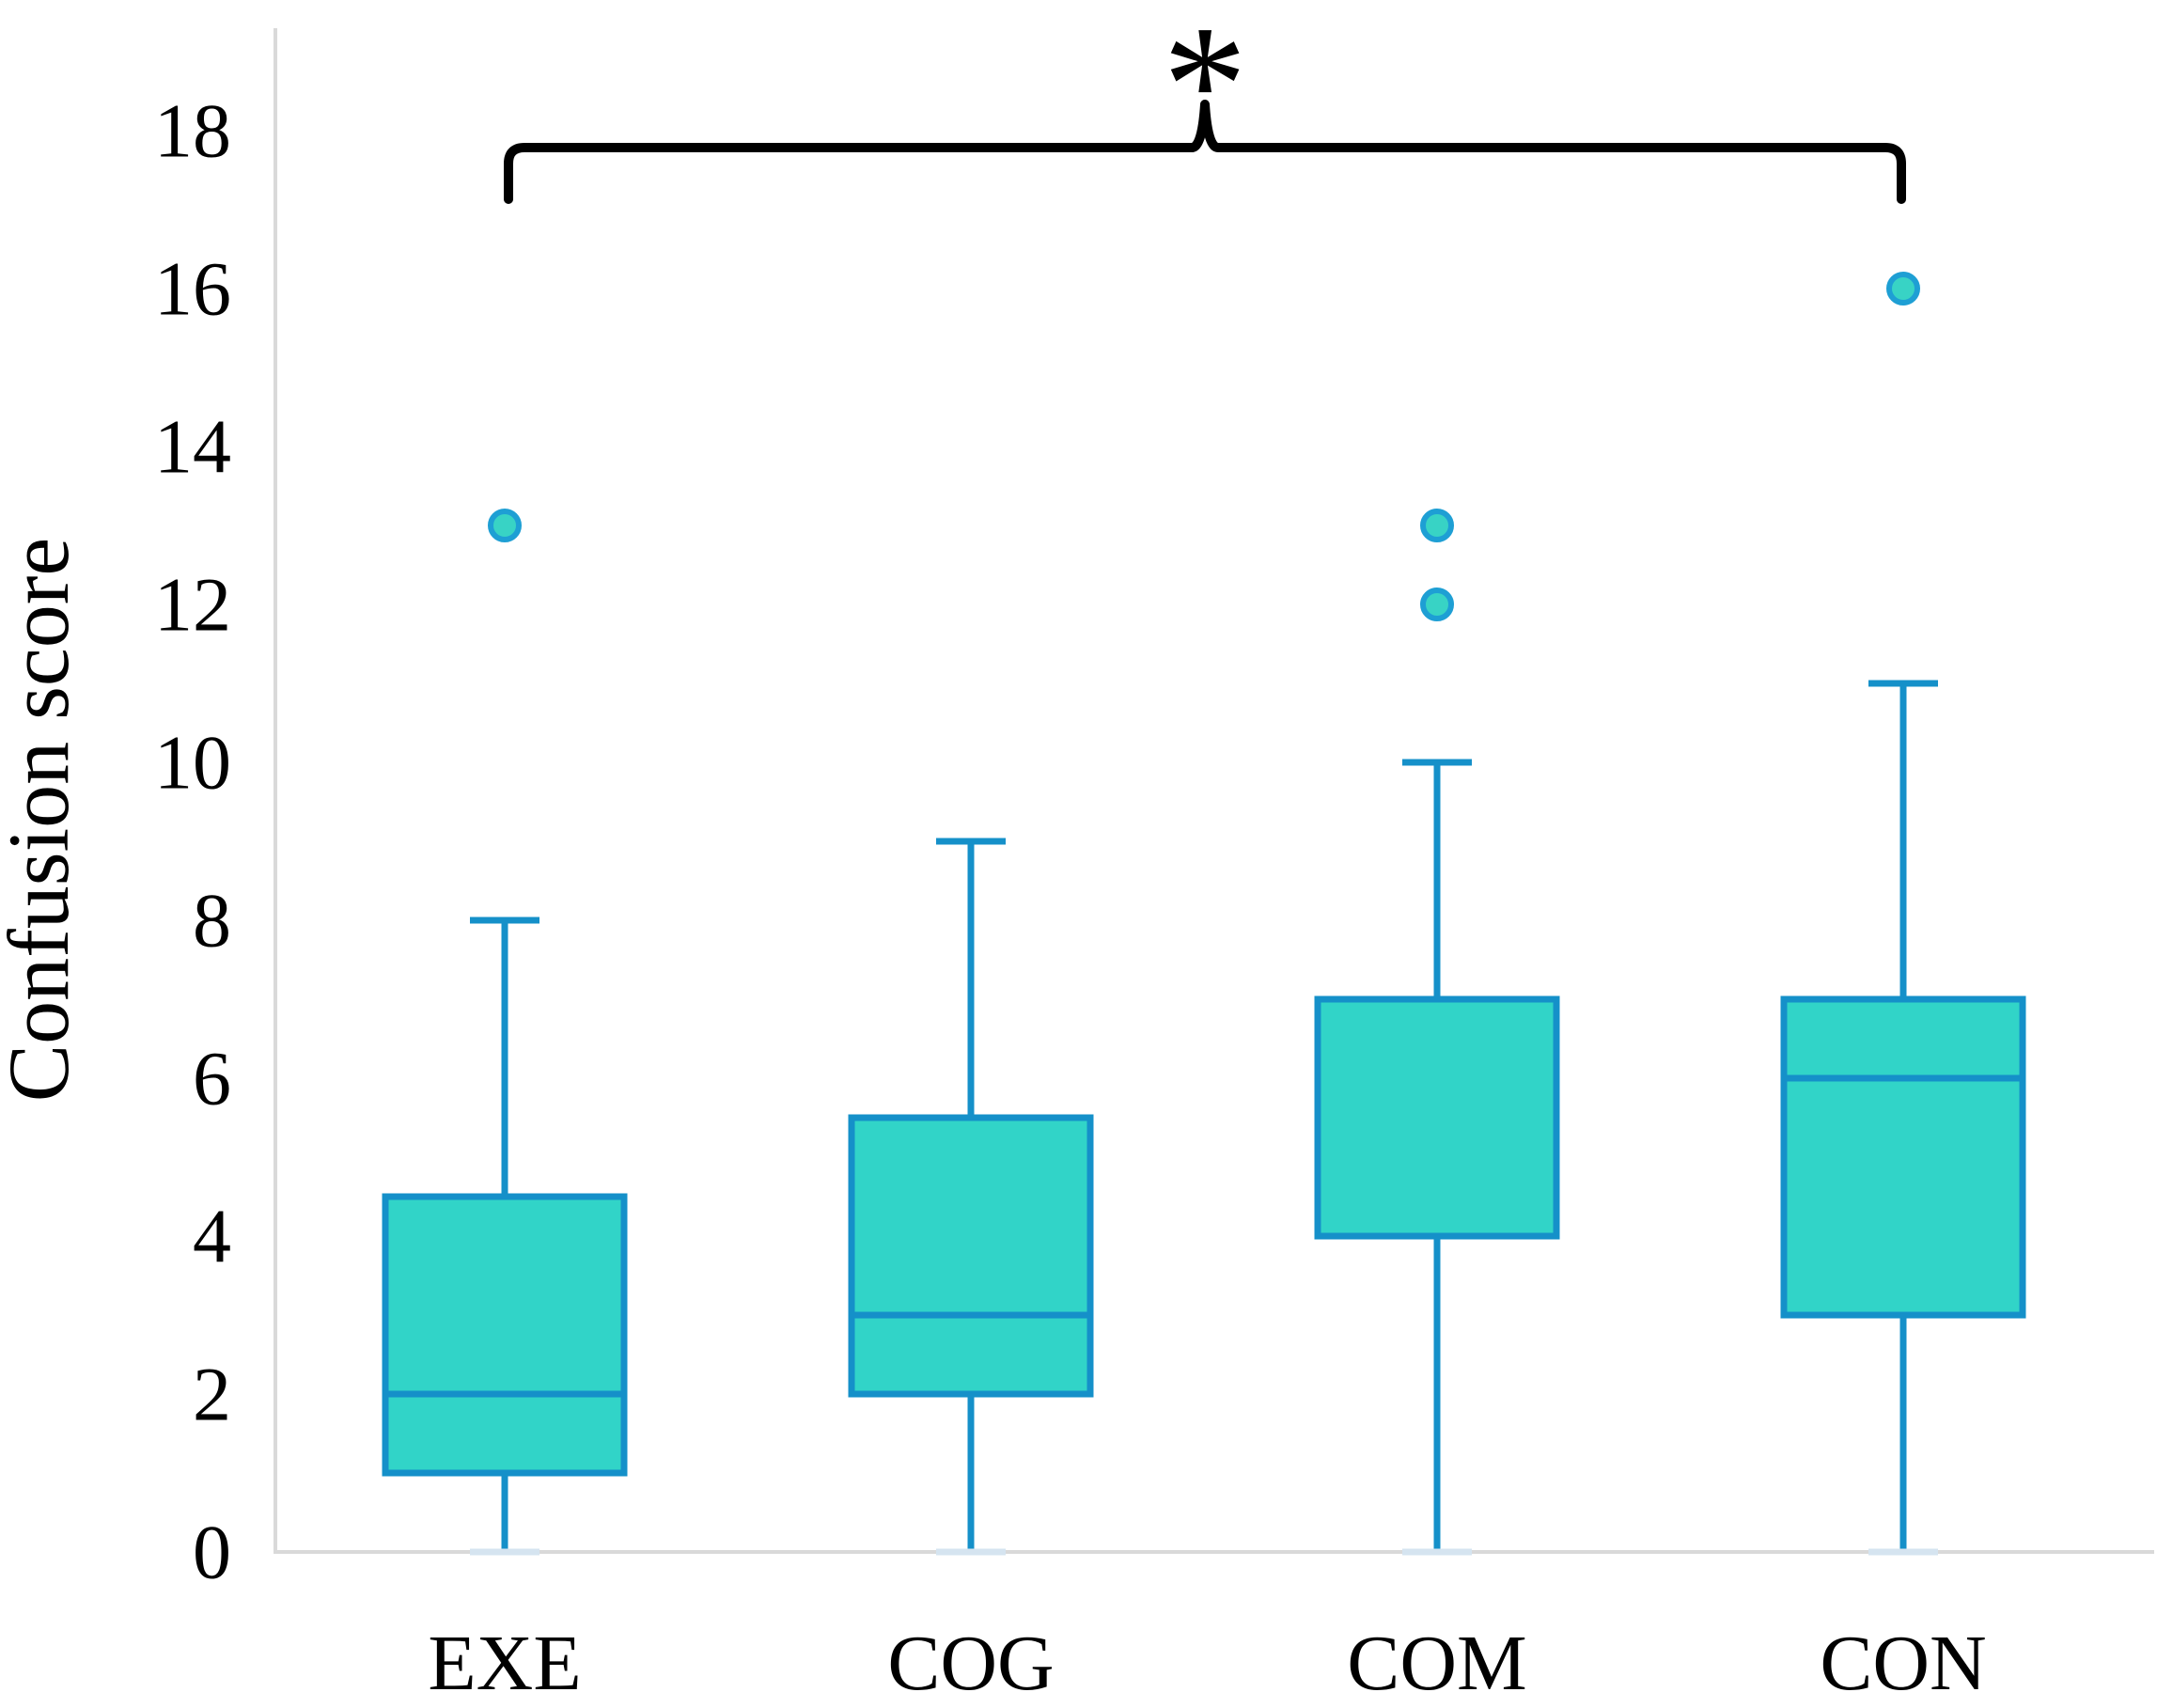 This screenshot has height=1708, width=2157. What do you see at coordinates (43, 820) in the screenshot?
I see `y-axis-title: Confusion score` at bounding box center [43, 820].